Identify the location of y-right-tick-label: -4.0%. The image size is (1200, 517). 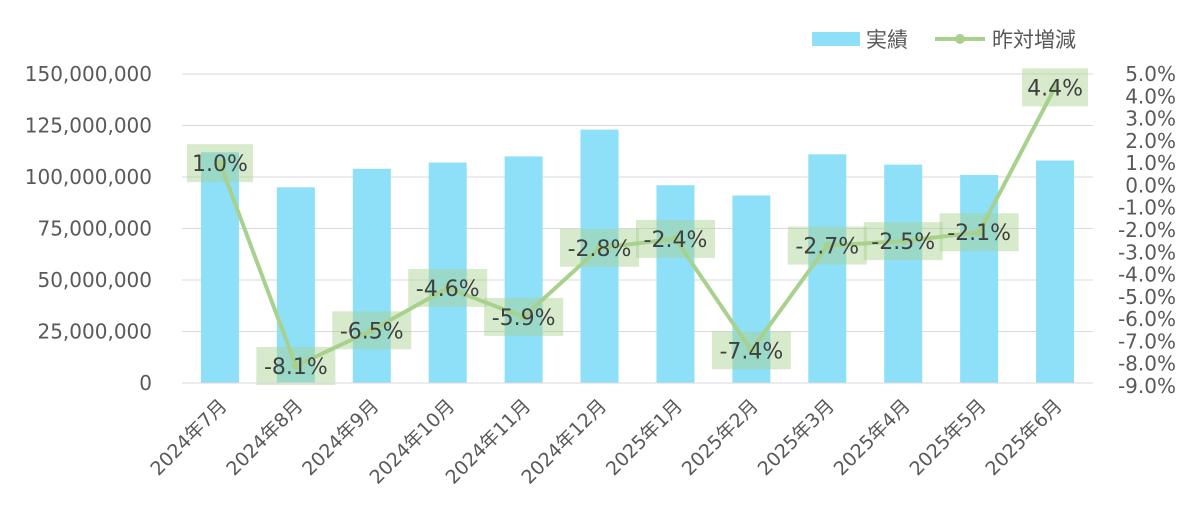
(1147, 275).